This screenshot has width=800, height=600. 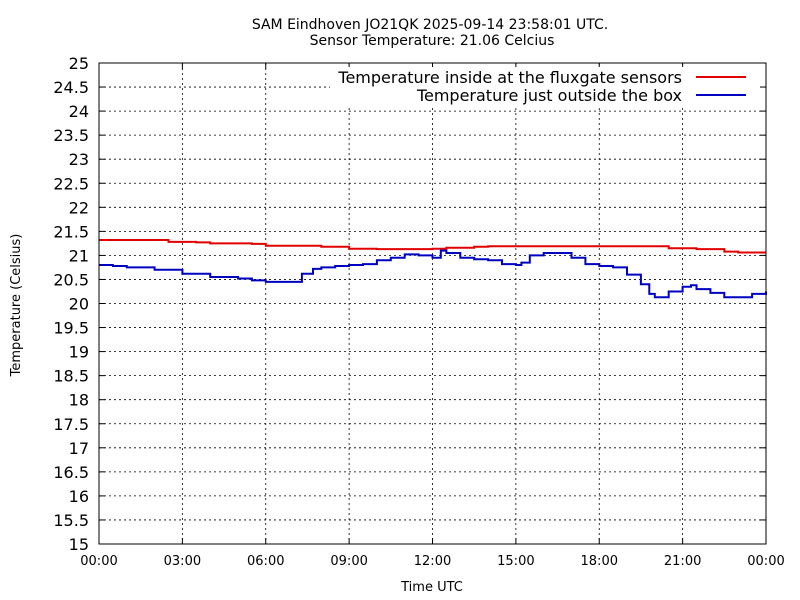 I want to click on y-tick-label: 21, so click(x=79, y=255).